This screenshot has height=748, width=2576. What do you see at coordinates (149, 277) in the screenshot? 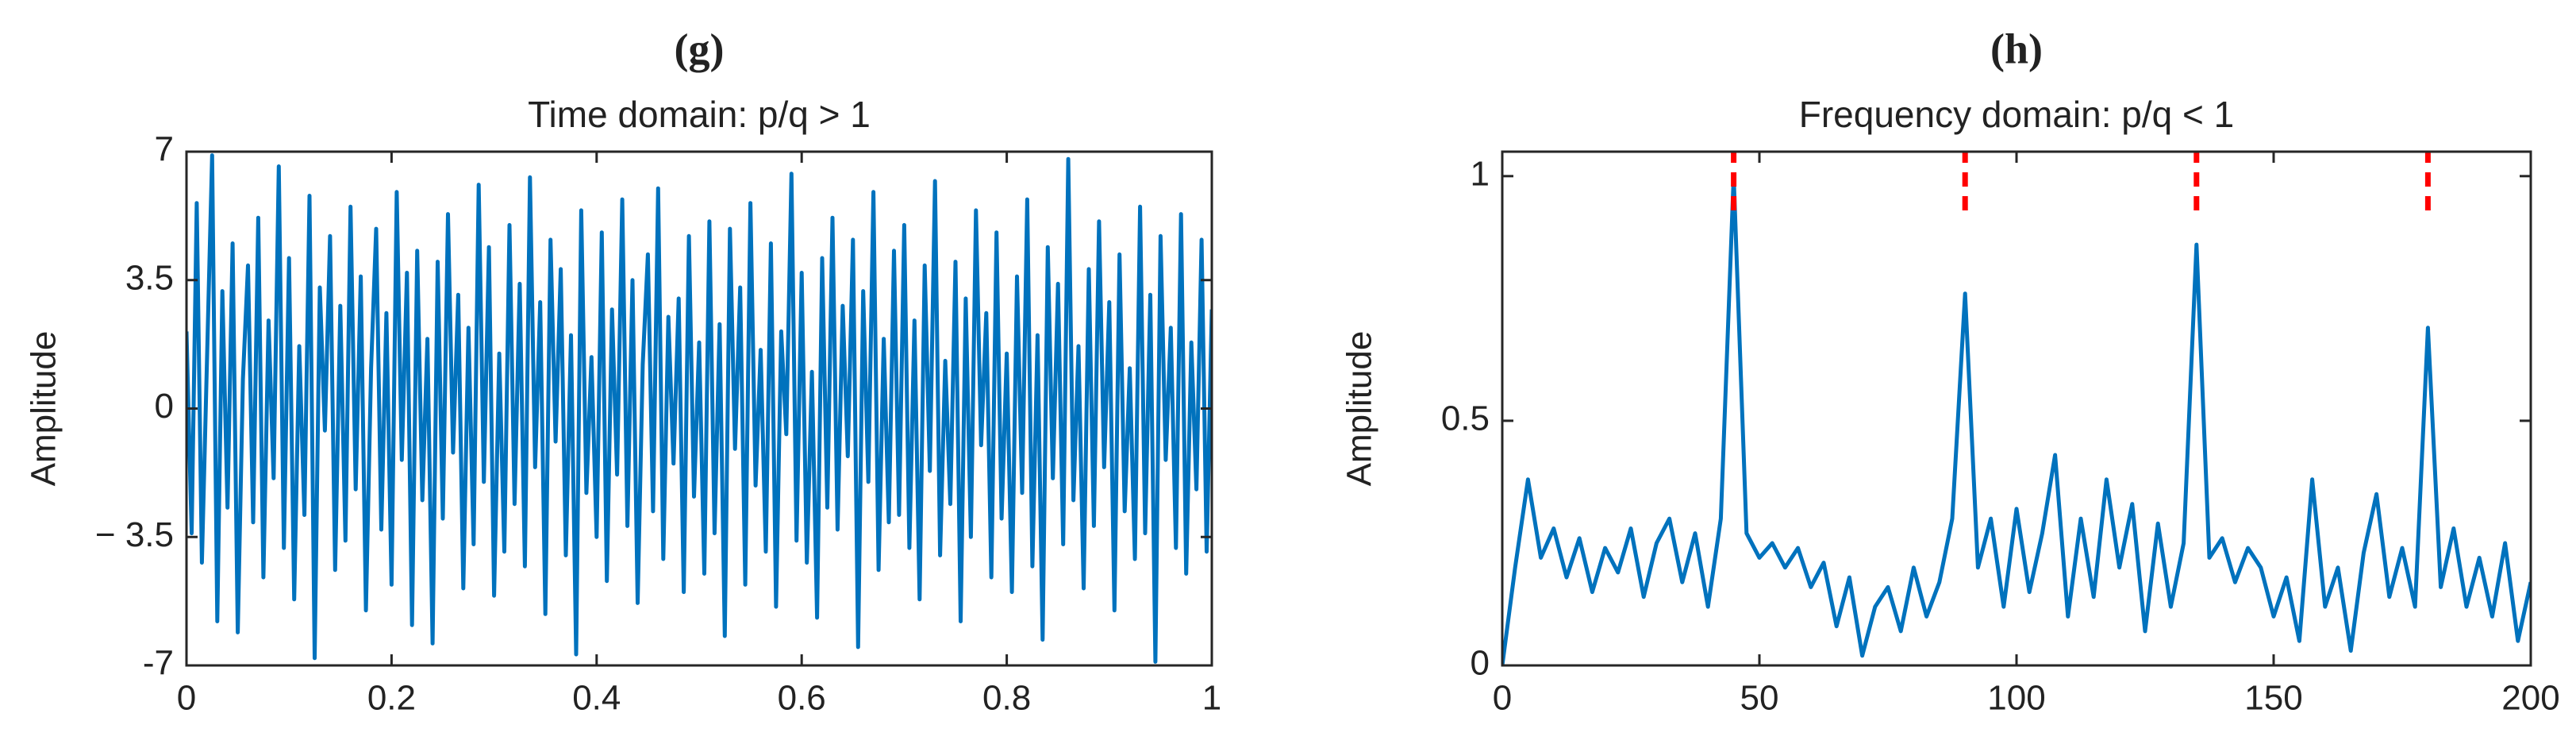
I see `y-tick-label: 3.5` at bounding box center [149, 277].